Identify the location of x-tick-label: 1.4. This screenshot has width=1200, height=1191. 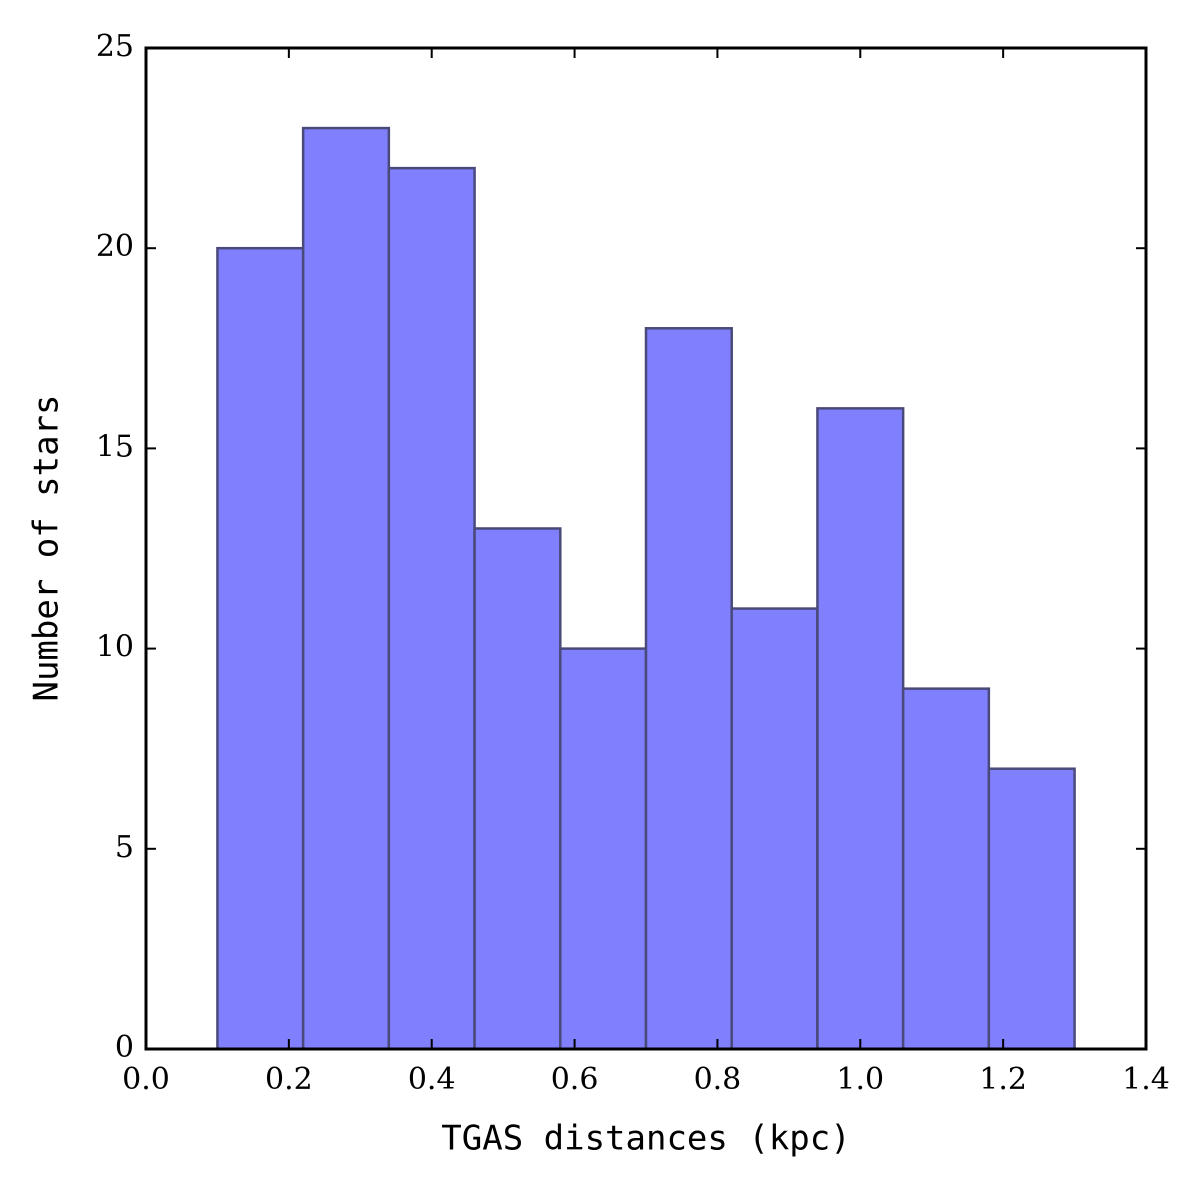
(1146, 1079).